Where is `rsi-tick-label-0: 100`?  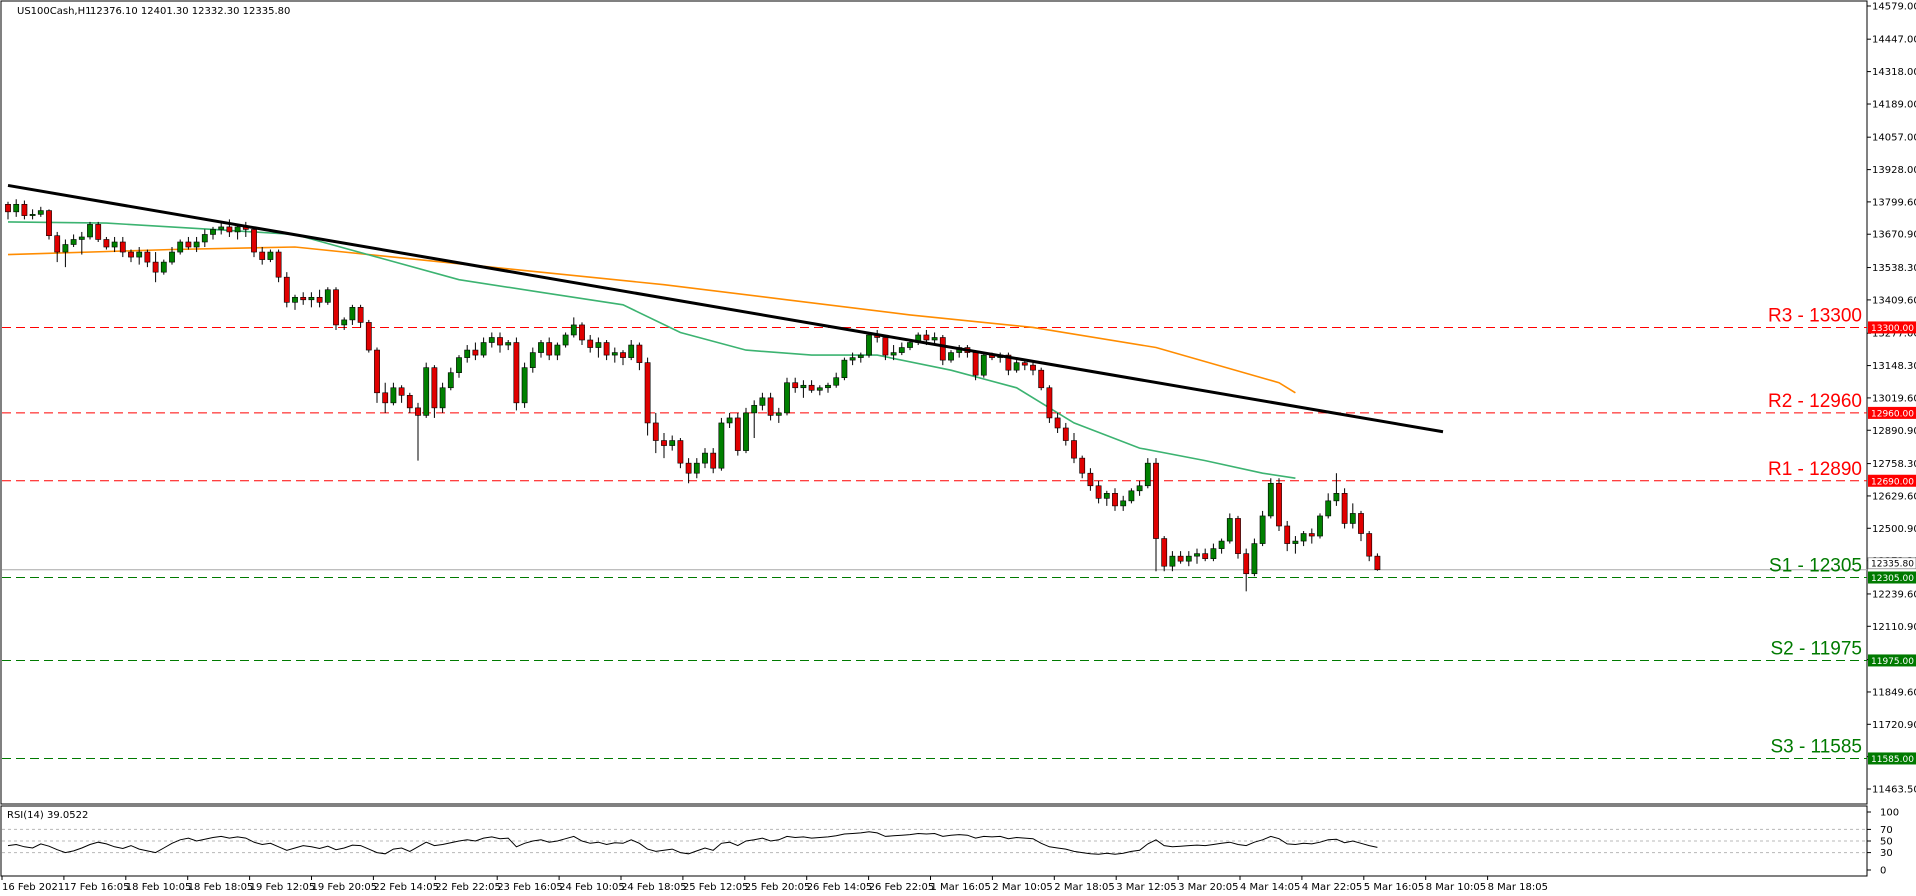 rsi-tick-label-0: 100 is located at coordinates (1889, 813).